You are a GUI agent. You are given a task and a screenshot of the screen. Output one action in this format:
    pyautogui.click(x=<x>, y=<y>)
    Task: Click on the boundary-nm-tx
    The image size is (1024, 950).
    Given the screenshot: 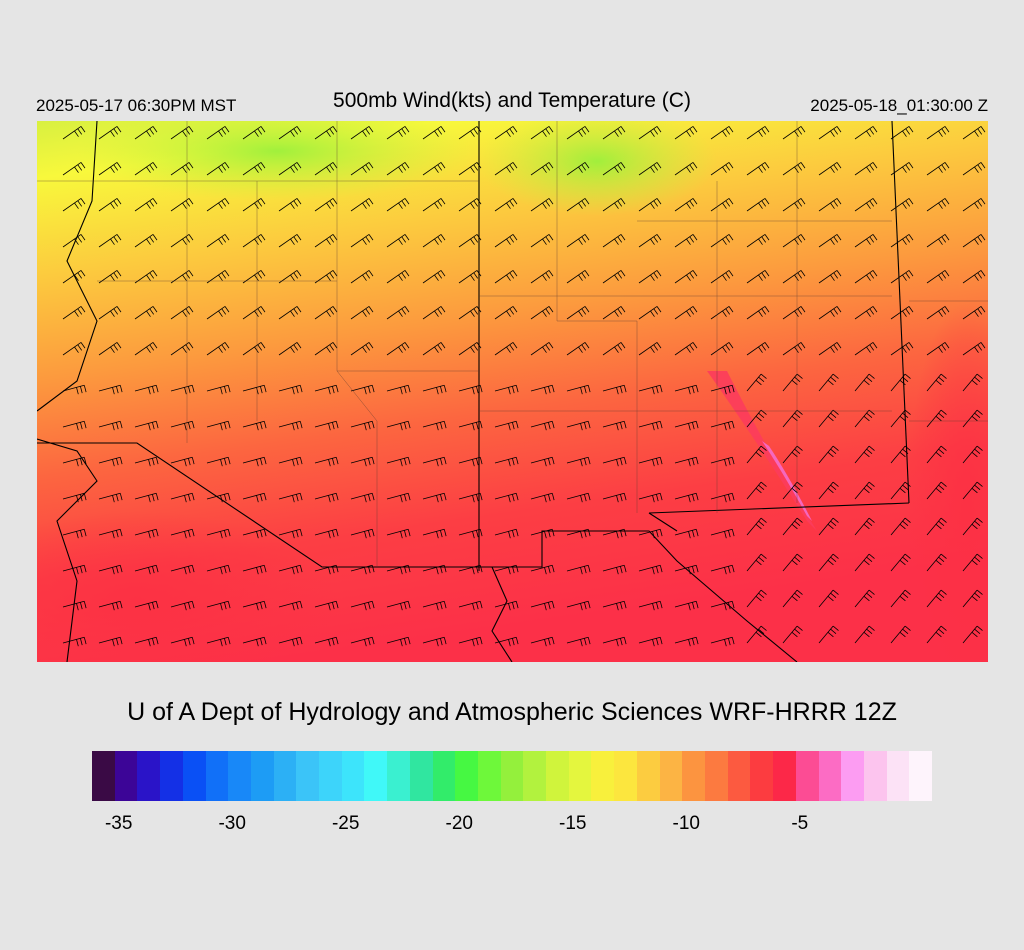 What is the action you would take?
    pyautogui.click(x=900, y=312)
    